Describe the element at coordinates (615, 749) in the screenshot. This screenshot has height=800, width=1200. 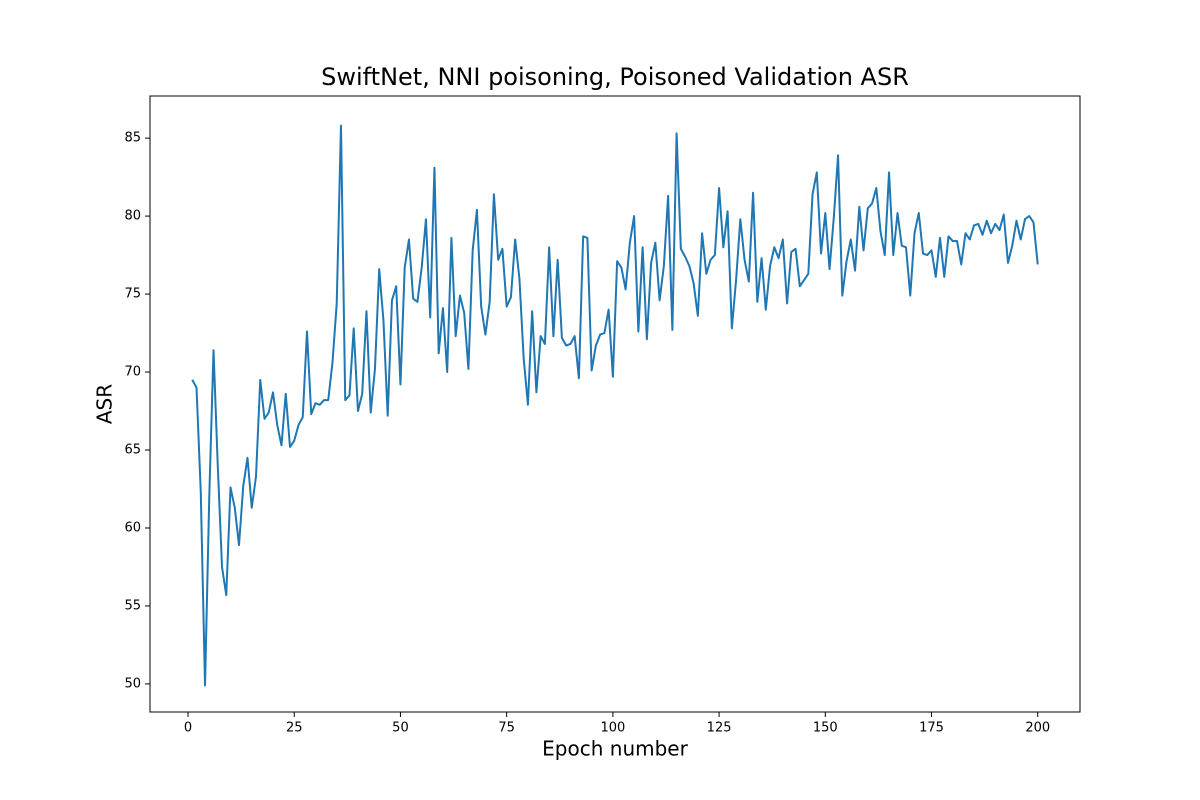
I see `x-axis-label: Epoch number` at that location.